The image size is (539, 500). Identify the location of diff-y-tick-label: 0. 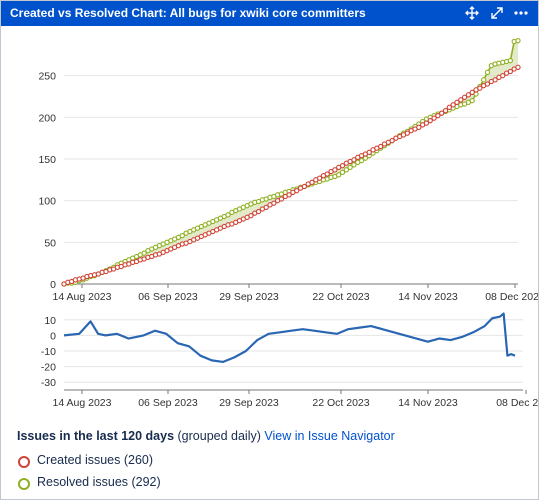
(53, 336).